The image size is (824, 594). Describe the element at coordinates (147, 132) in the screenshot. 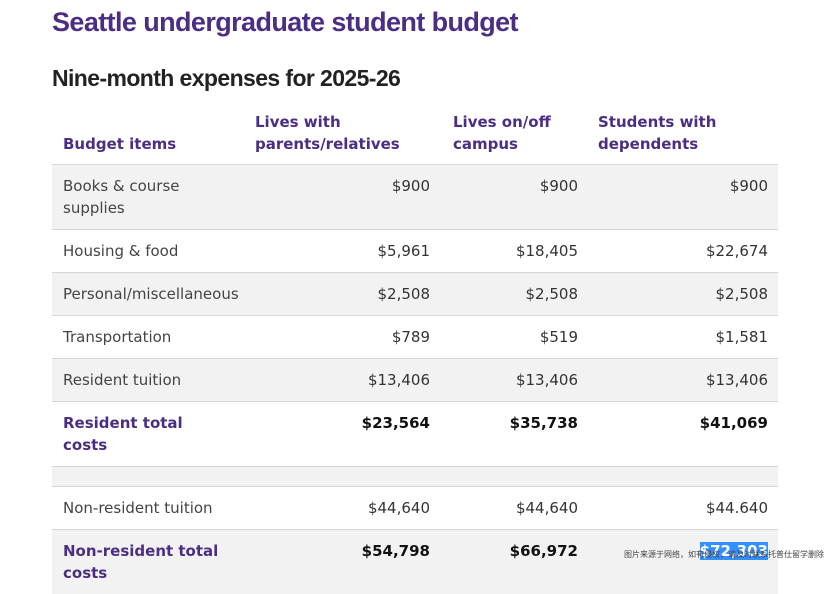

I see `column-header-budget-items: Budget items` at that location.